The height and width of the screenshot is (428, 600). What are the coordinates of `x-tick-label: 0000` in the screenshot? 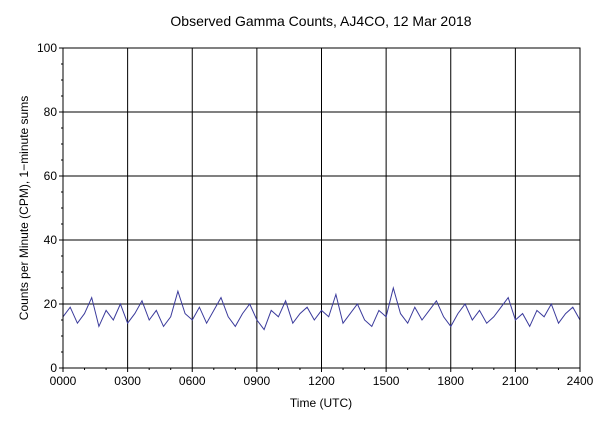 It's located at (63, 381).